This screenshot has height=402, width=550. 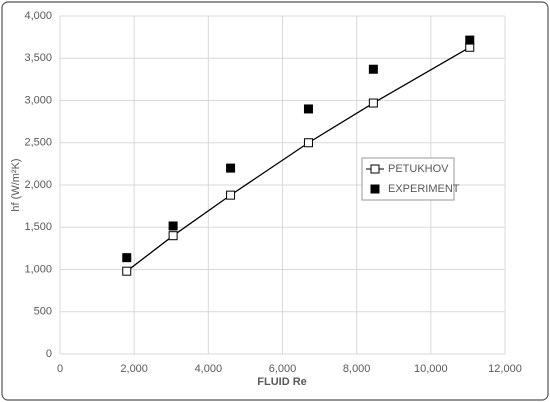 I want to click on legend-label: EXPERIMENT, so click(x=424, y=189).